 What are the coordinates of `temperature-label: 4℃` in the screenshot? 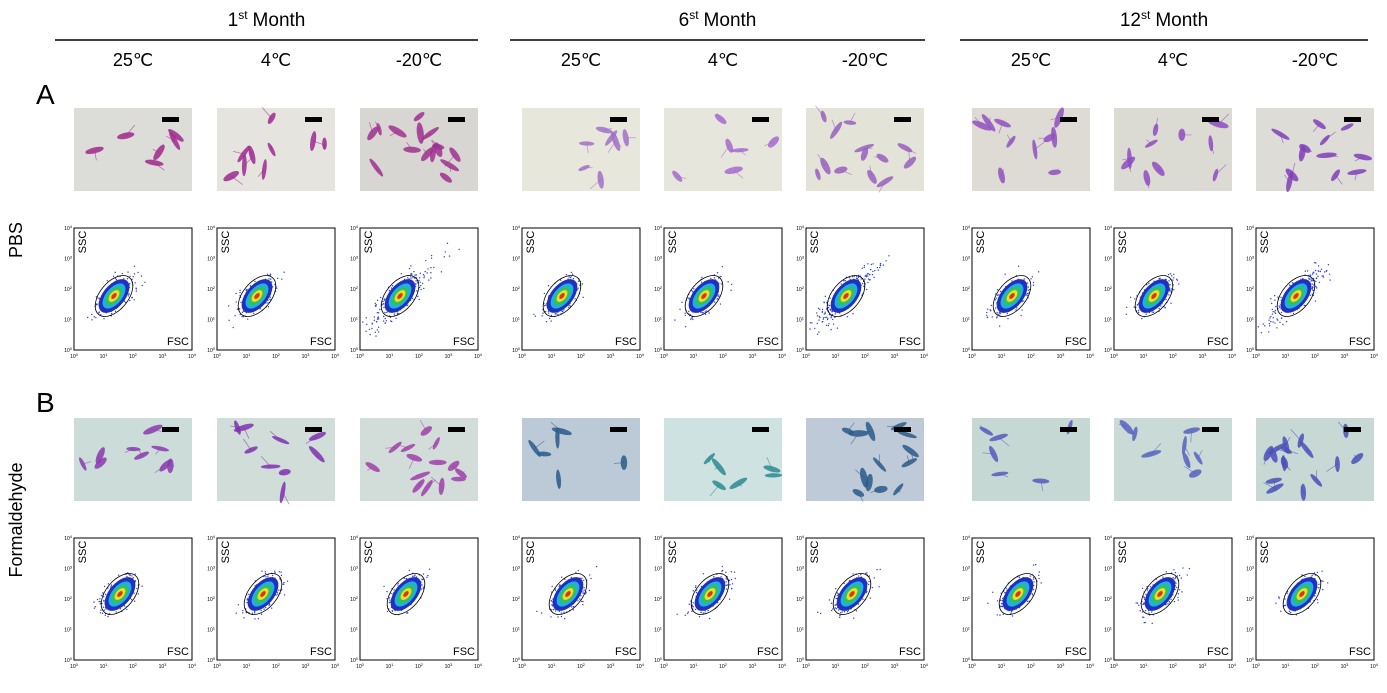 It's located at (723, 60).